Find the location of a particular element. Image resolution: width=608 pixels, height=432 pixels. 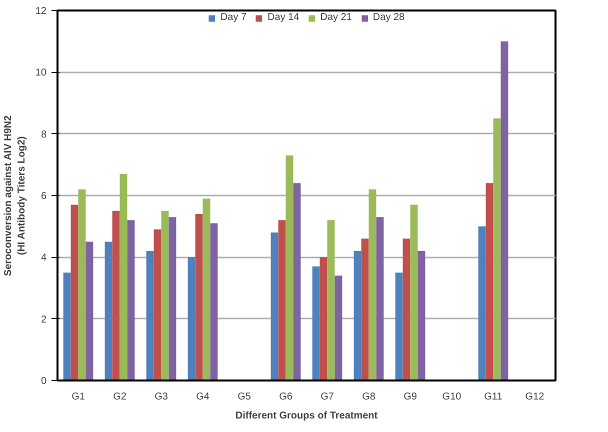

x-tick-label: G12 is located at coordinates (535, 397).